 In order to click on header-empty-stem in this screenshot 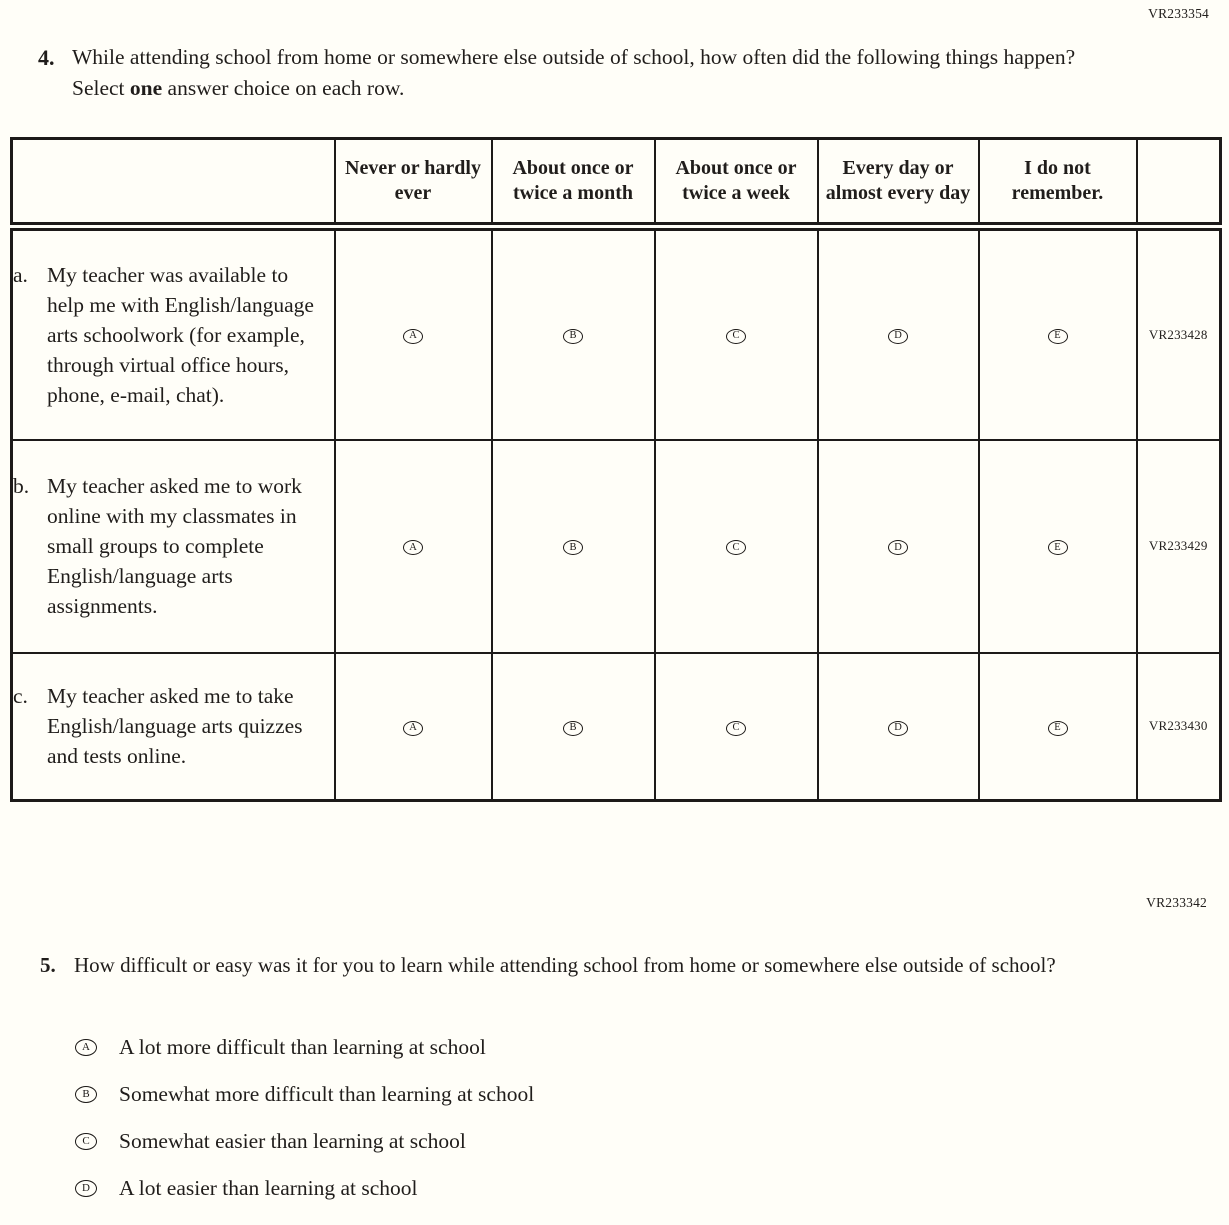, I will do `click(173, 184)`.